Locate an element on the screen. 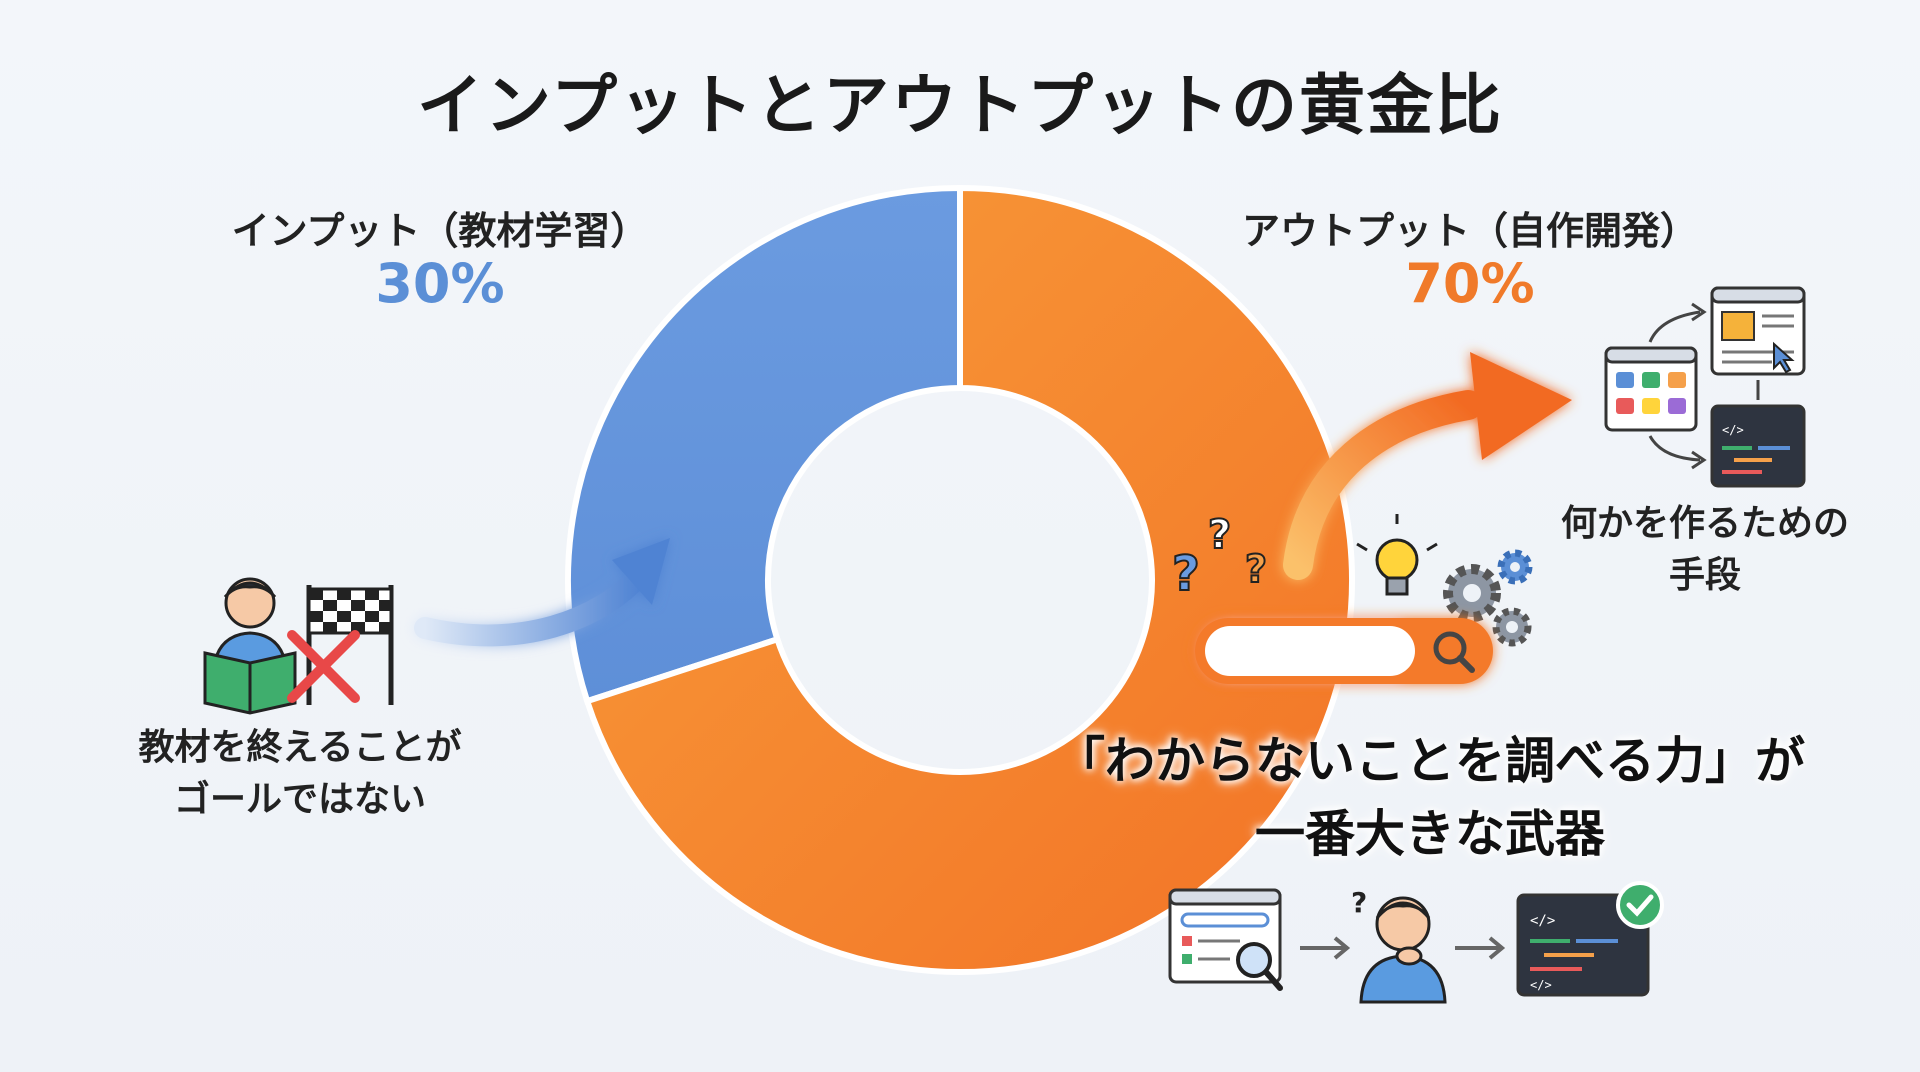  input-slice is located at coordinates (764, 444).